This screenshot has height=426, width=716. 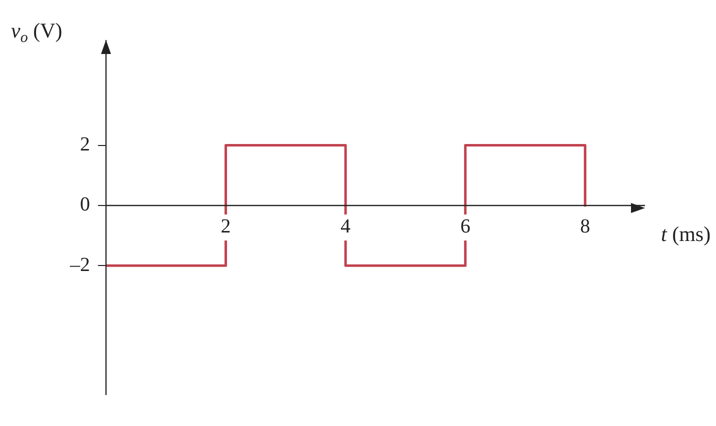 What do you see at coordinates (465, 227) in the screenshot?
I see `x-tick-label: 6` at bounding box center [465, 227].